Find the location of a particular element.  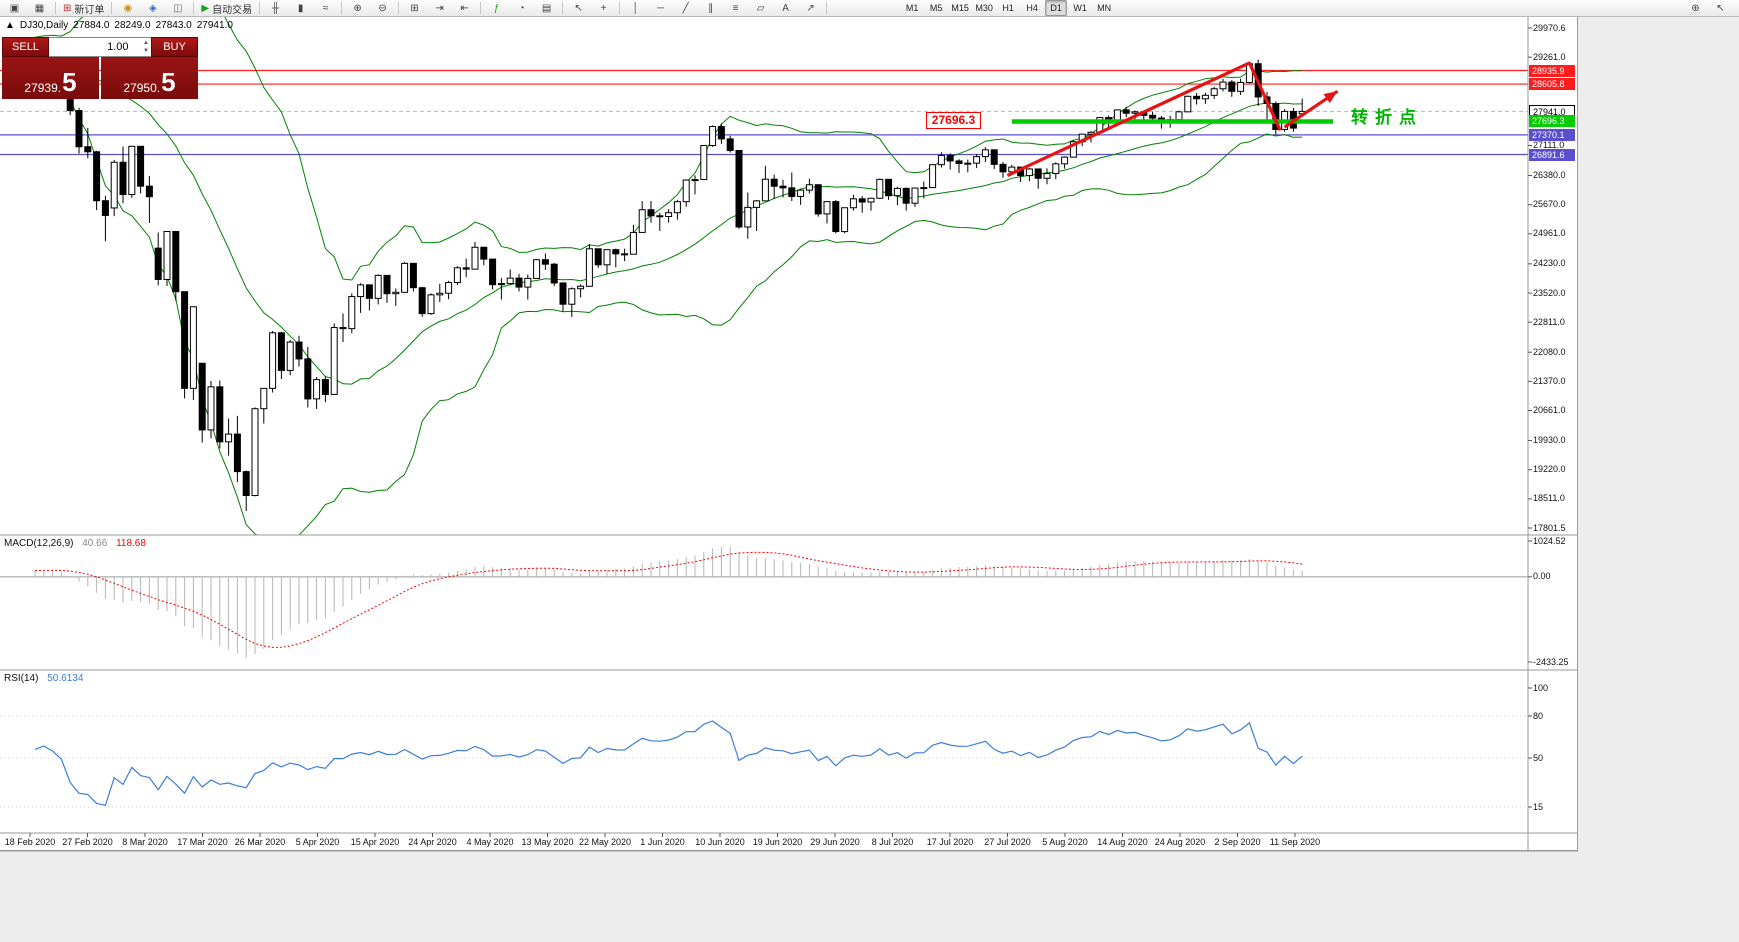

timeframe-button-m15: M15 is located at coordinates (960, 8).